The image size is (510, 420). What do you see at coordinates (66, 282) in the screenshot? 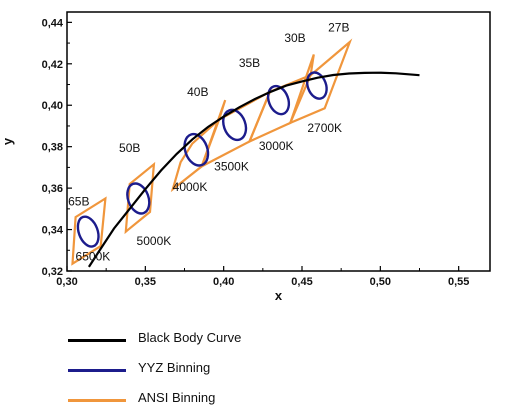
I see `x-tick-label: 0,30` at bounding box center [66, 282].